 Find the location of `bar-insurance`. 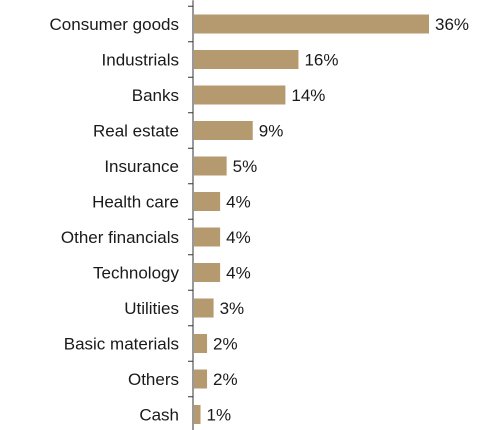

bar-insurance is located at coordinates (210, 166).